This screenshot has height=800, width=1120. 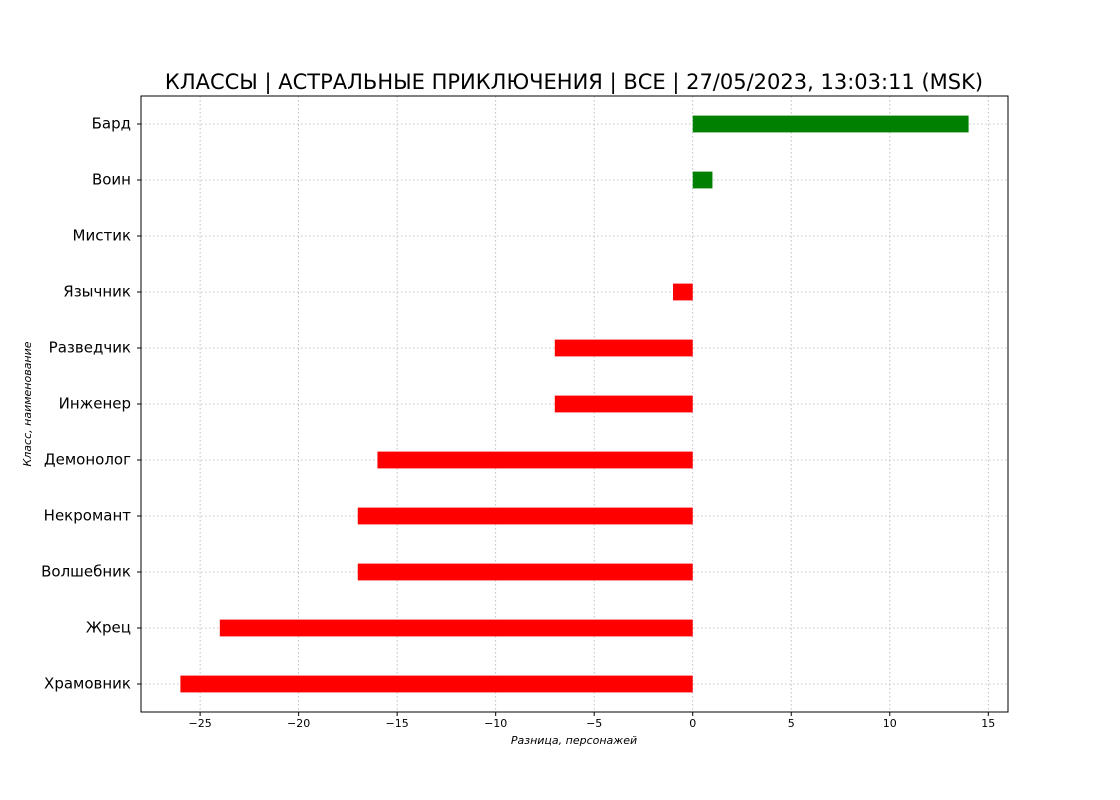 I want to click on y-tick-label: Инженер, so click(x=95, y=404).